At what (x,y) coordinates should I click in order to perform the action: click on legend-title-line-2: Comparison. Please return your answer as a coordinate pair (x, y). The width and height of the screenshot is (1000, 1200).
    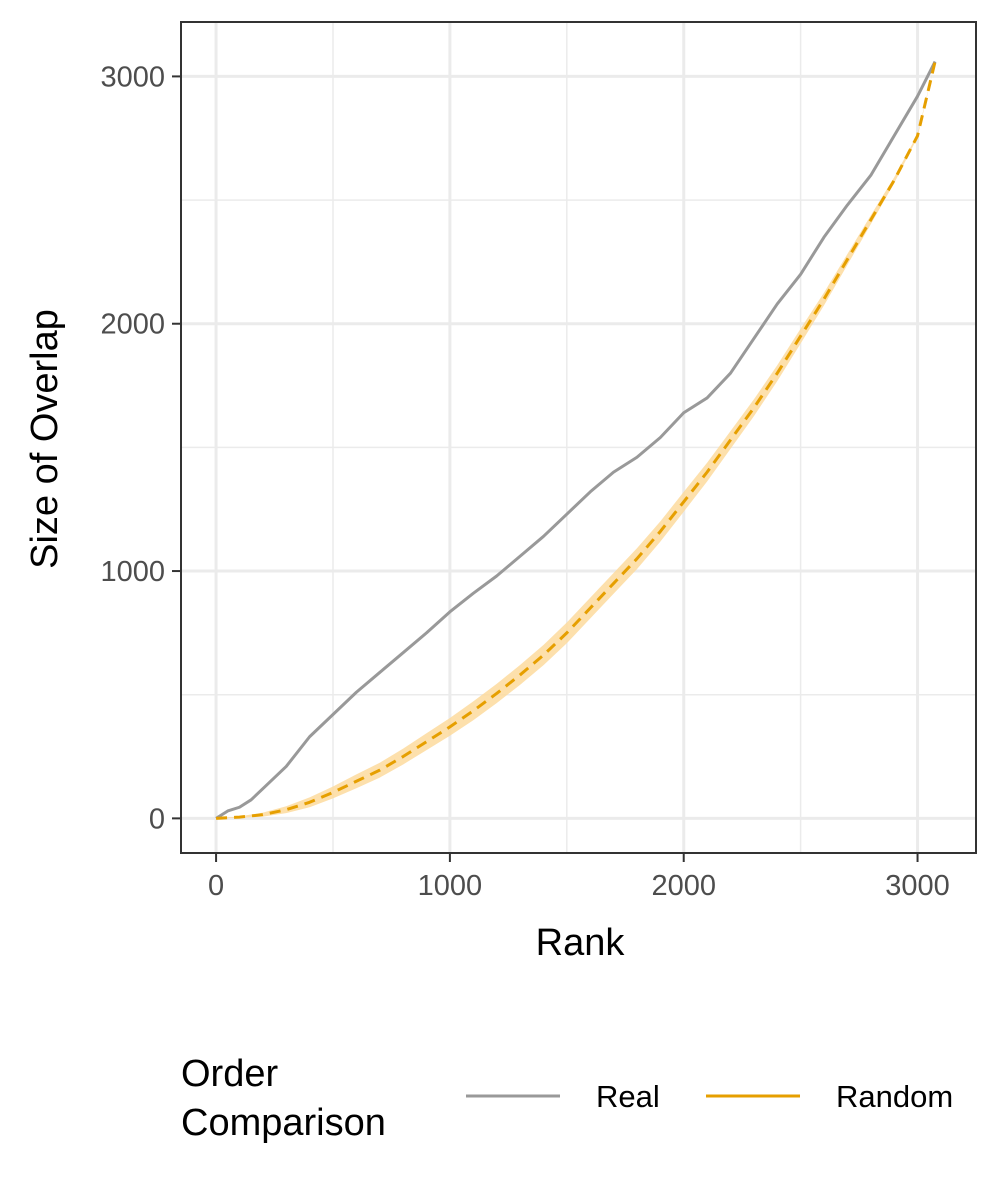
    Looking at the image, I should click on (283, 1123).